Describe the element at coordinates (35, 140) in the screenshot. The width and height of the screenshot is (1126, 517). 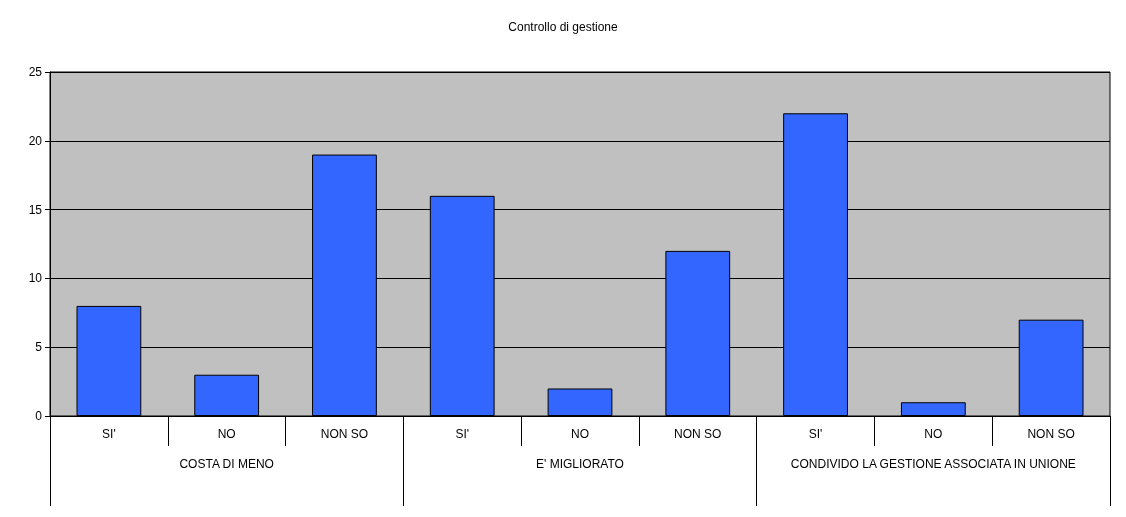
I see `y-tick-label: 20` at that location.